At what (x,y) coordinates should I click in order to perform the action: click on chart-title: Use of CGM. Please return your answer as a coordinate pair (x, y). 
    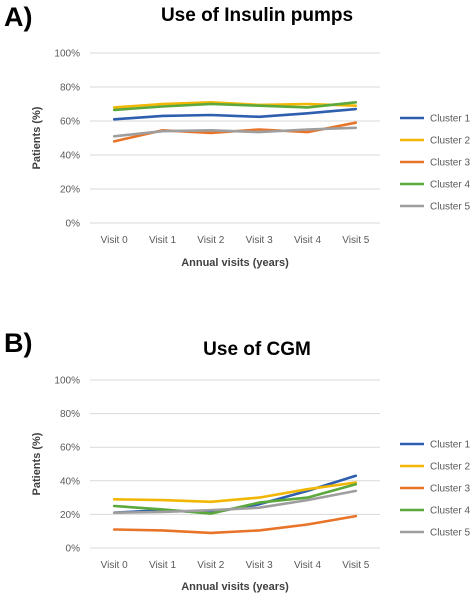
    Looking at the image, I should click on (257, 349).